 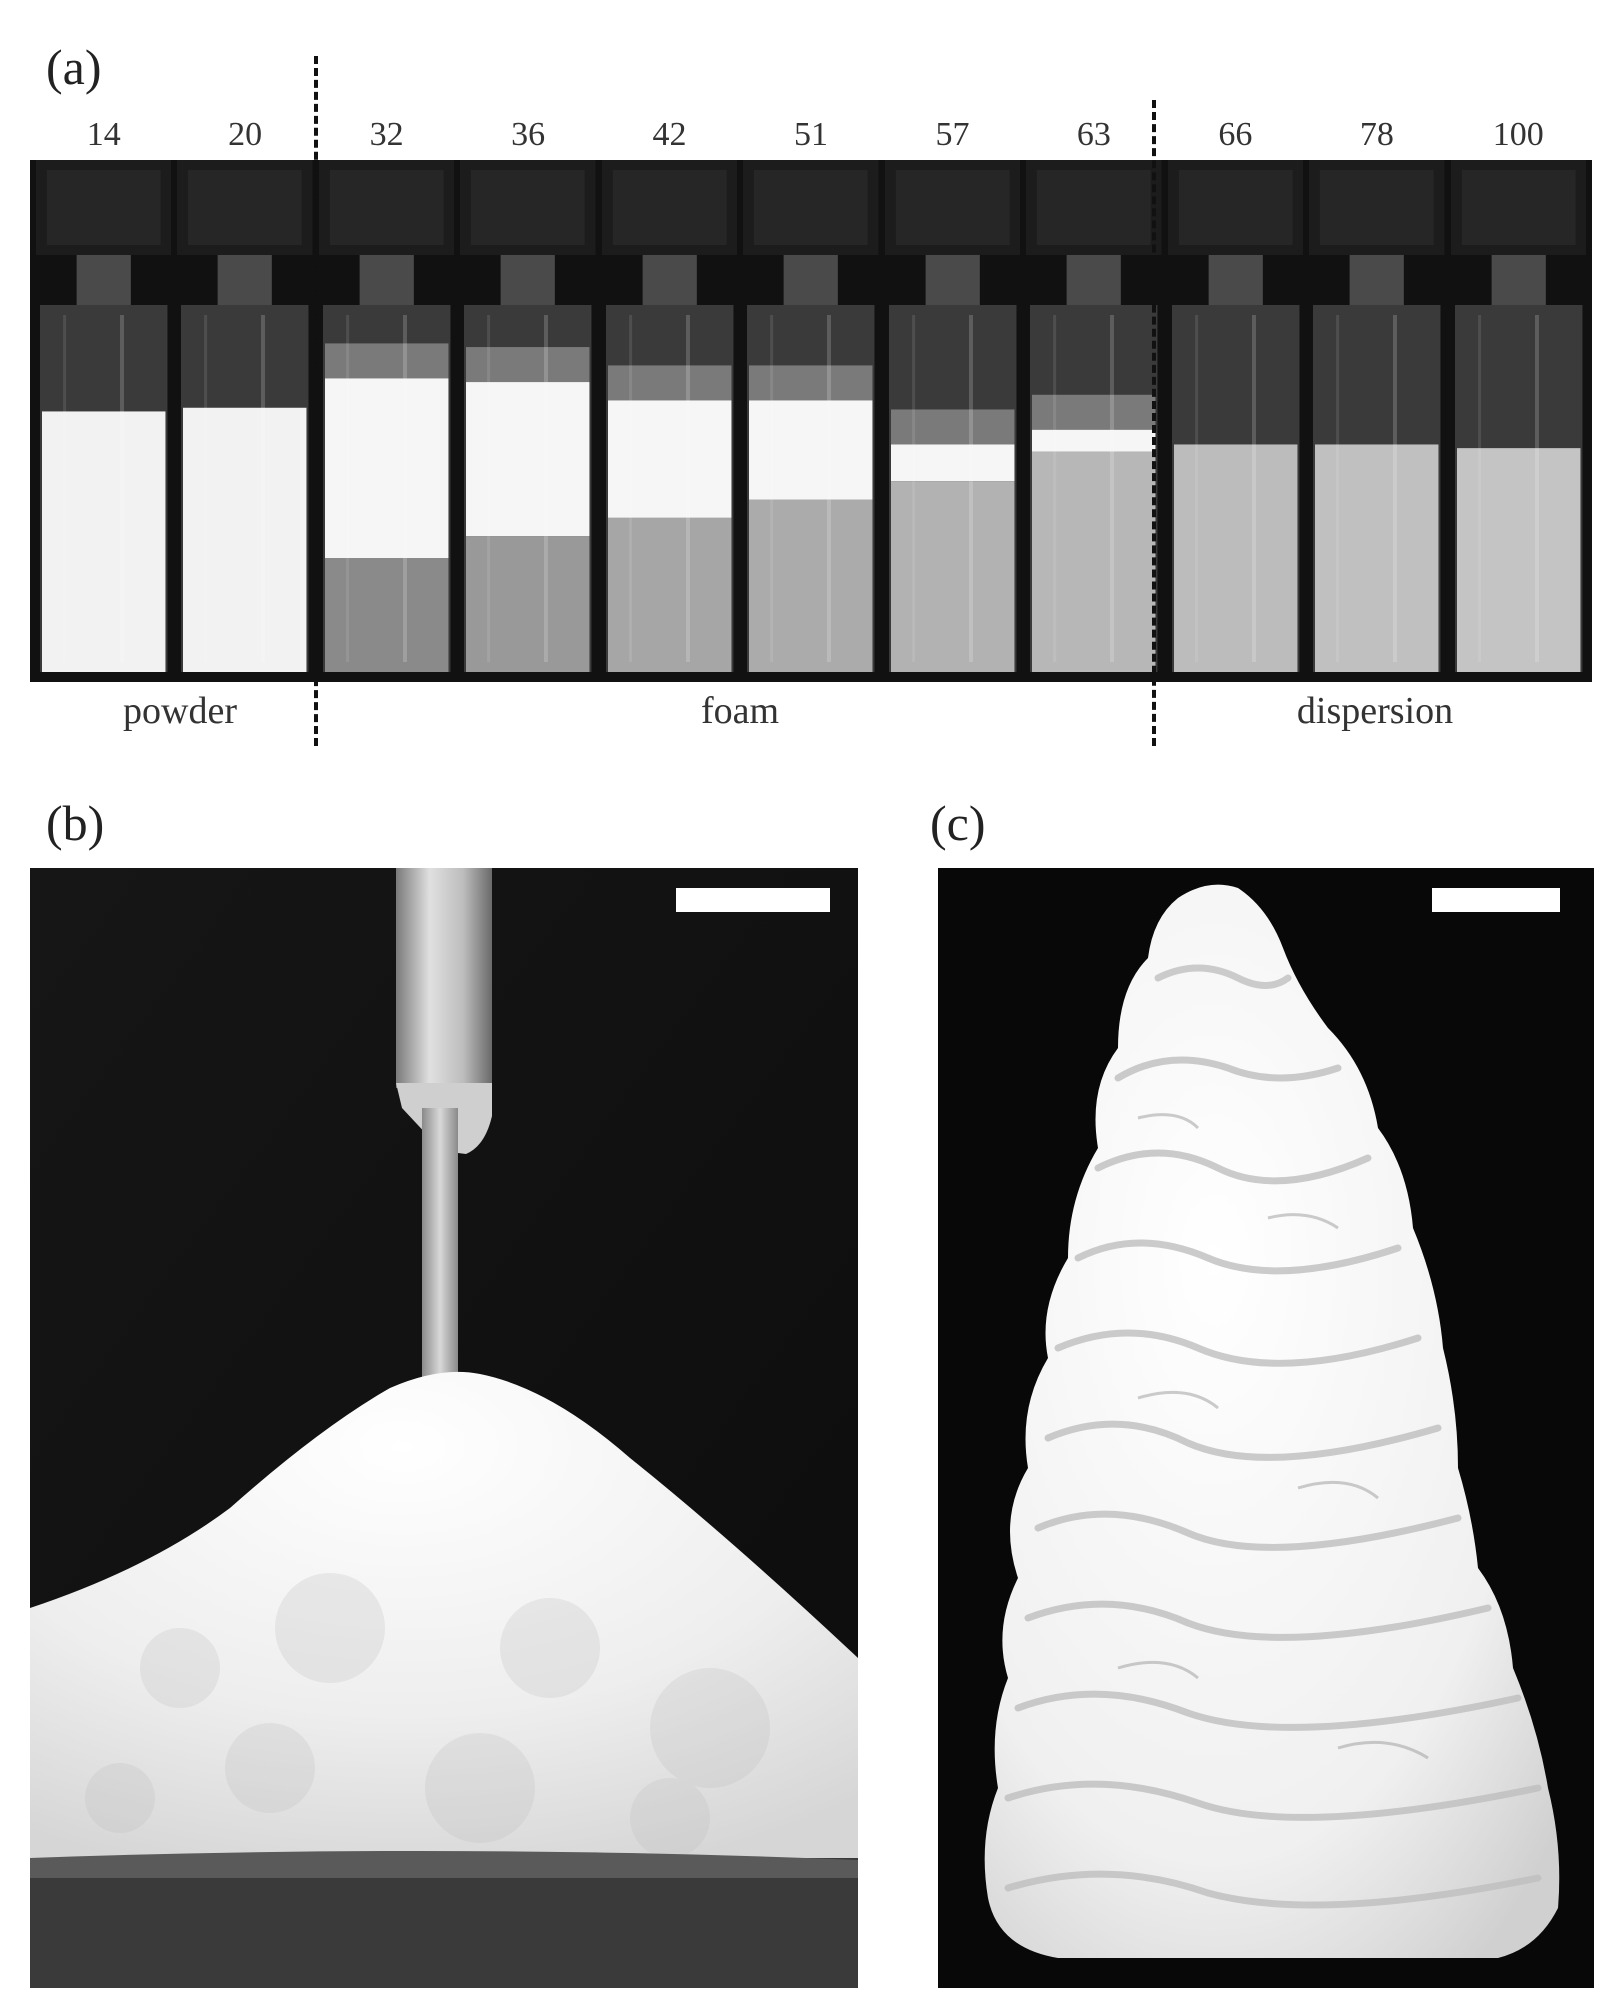 I want to click on panel-c-label: (c), so click(x=958, y=823).